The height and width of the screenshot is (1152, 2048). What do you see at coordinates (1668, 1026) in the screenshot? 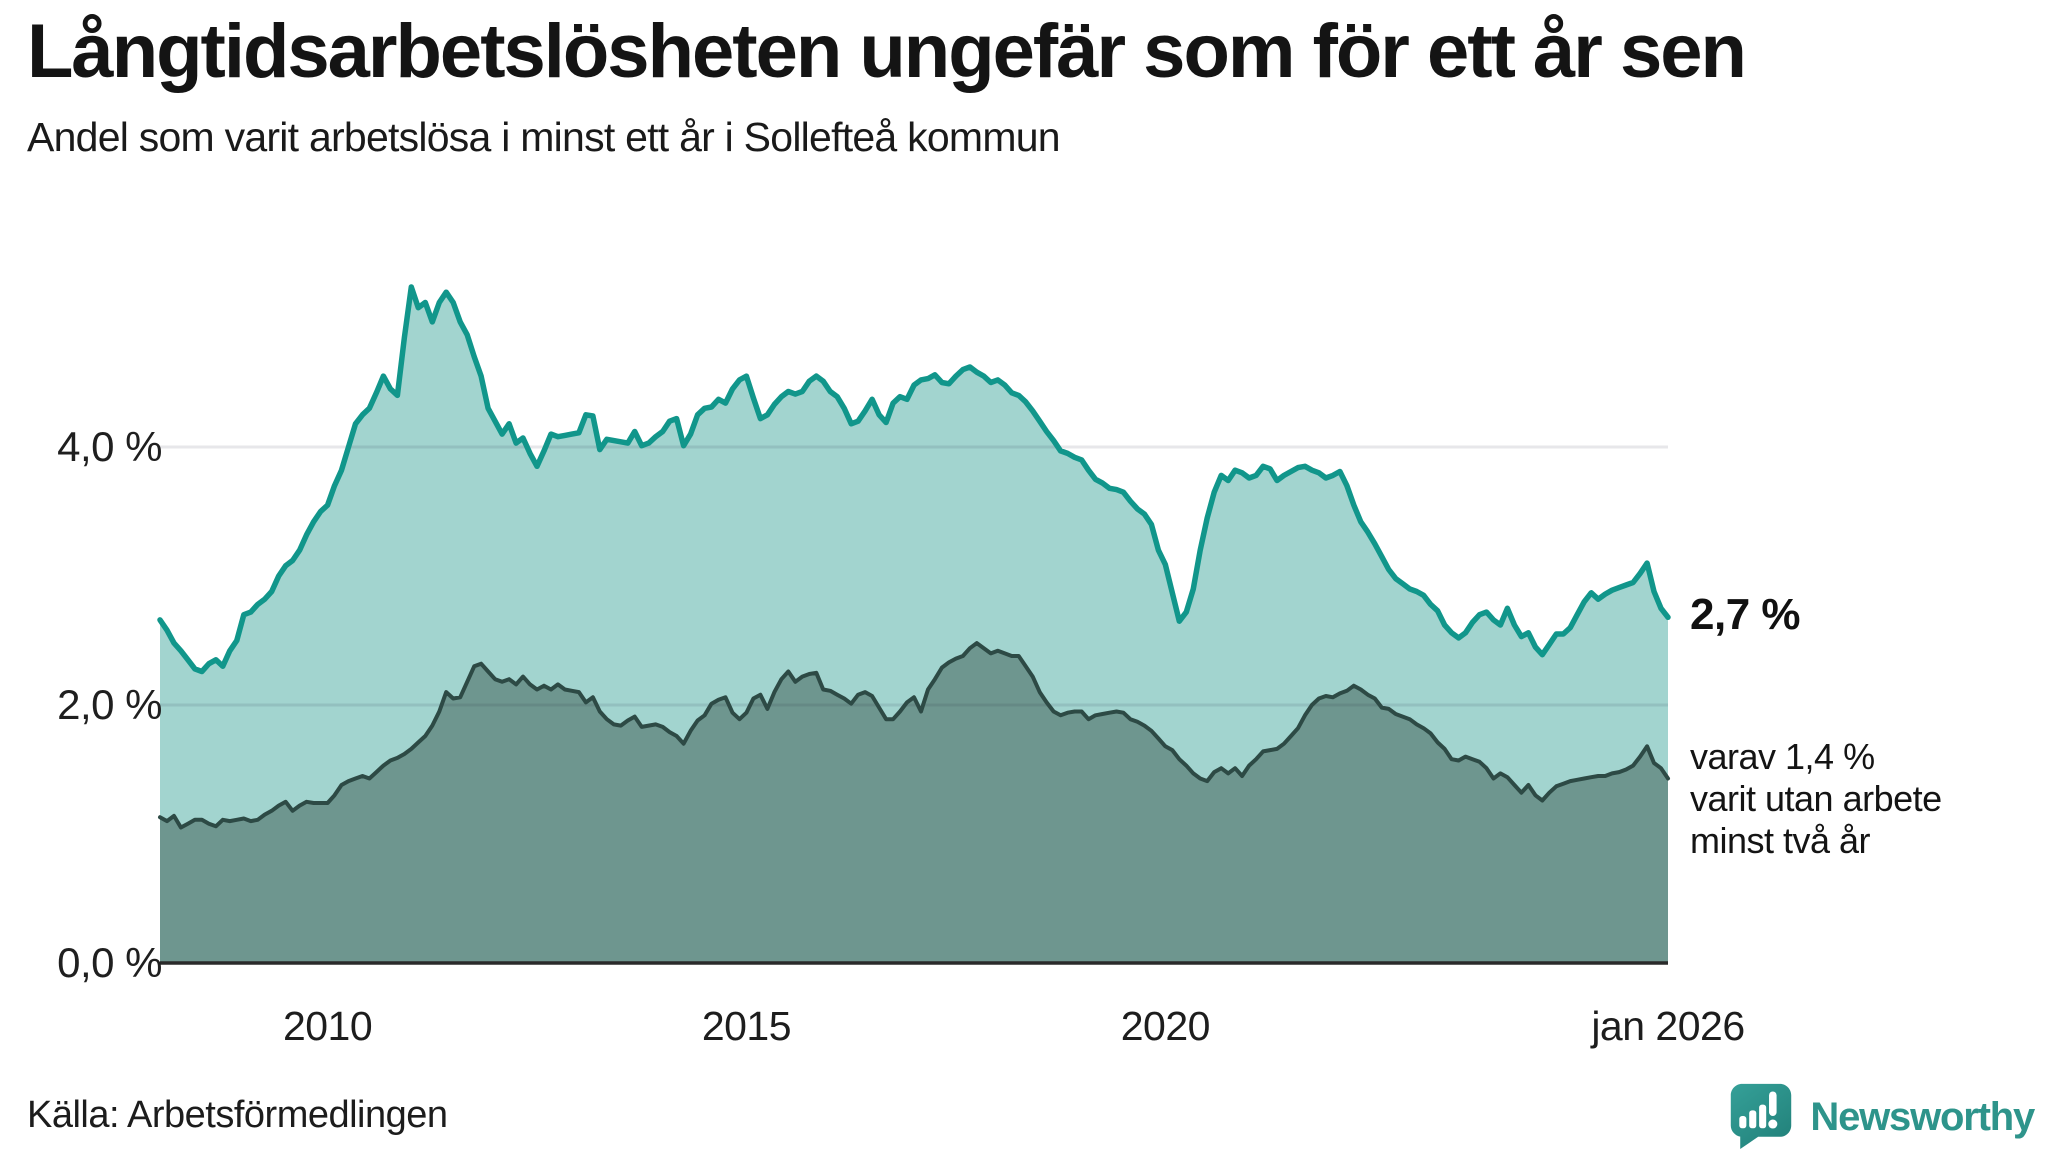
I see `x-tick-label-2026: jan 2026` at bounding box center [1668, 1026].